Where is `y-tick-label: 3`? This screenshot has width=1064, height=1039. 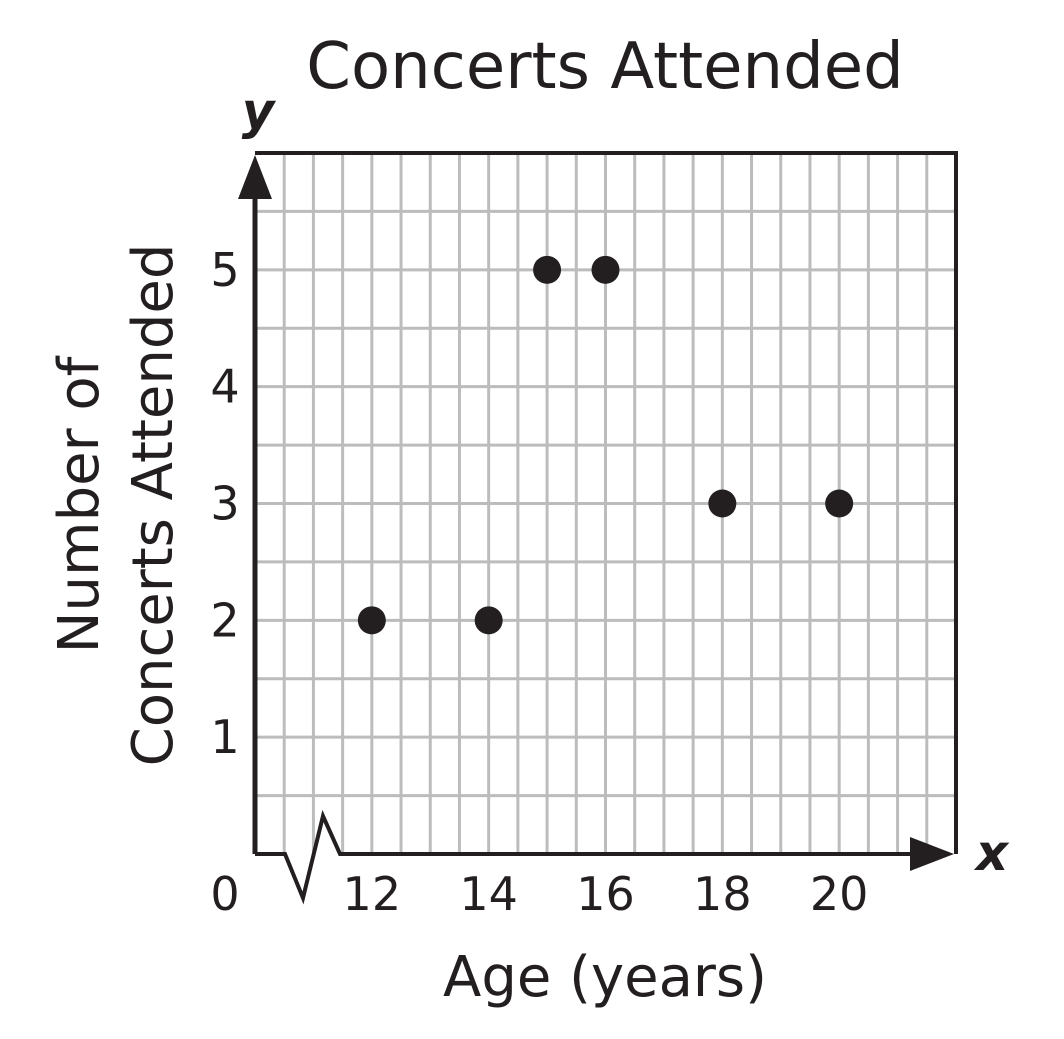
y-tick-label: 3 is located at coordinates (224, 504).